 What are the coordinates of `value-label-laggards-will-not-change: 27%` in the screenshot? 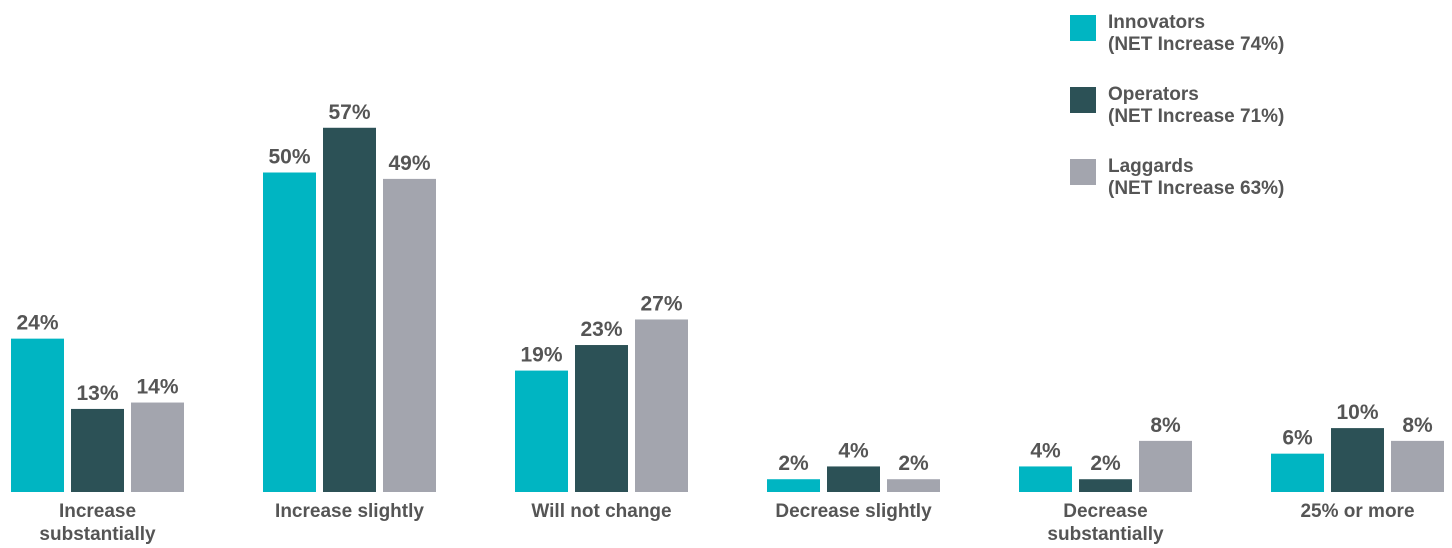 It's located at (661, 303).